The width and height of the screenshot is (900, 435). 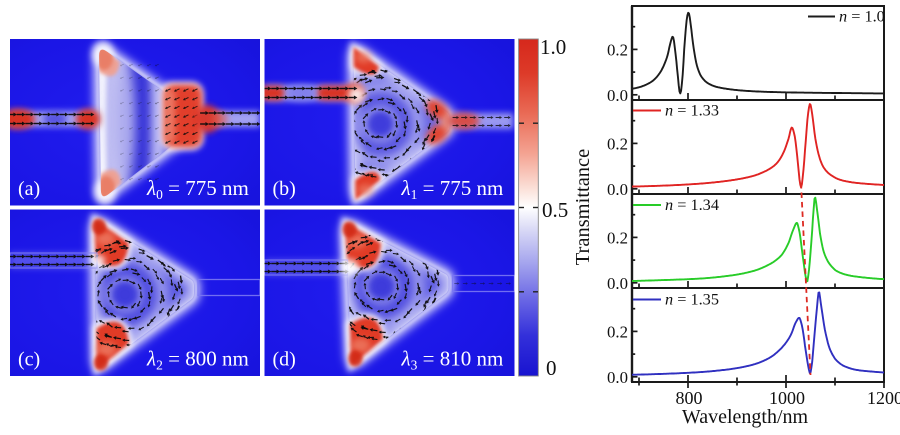 What do you see at coordinates (452, 360) in the screenshot?
I see `svg-text: λ3 = 810 nm` at bounding box center [452, 360].